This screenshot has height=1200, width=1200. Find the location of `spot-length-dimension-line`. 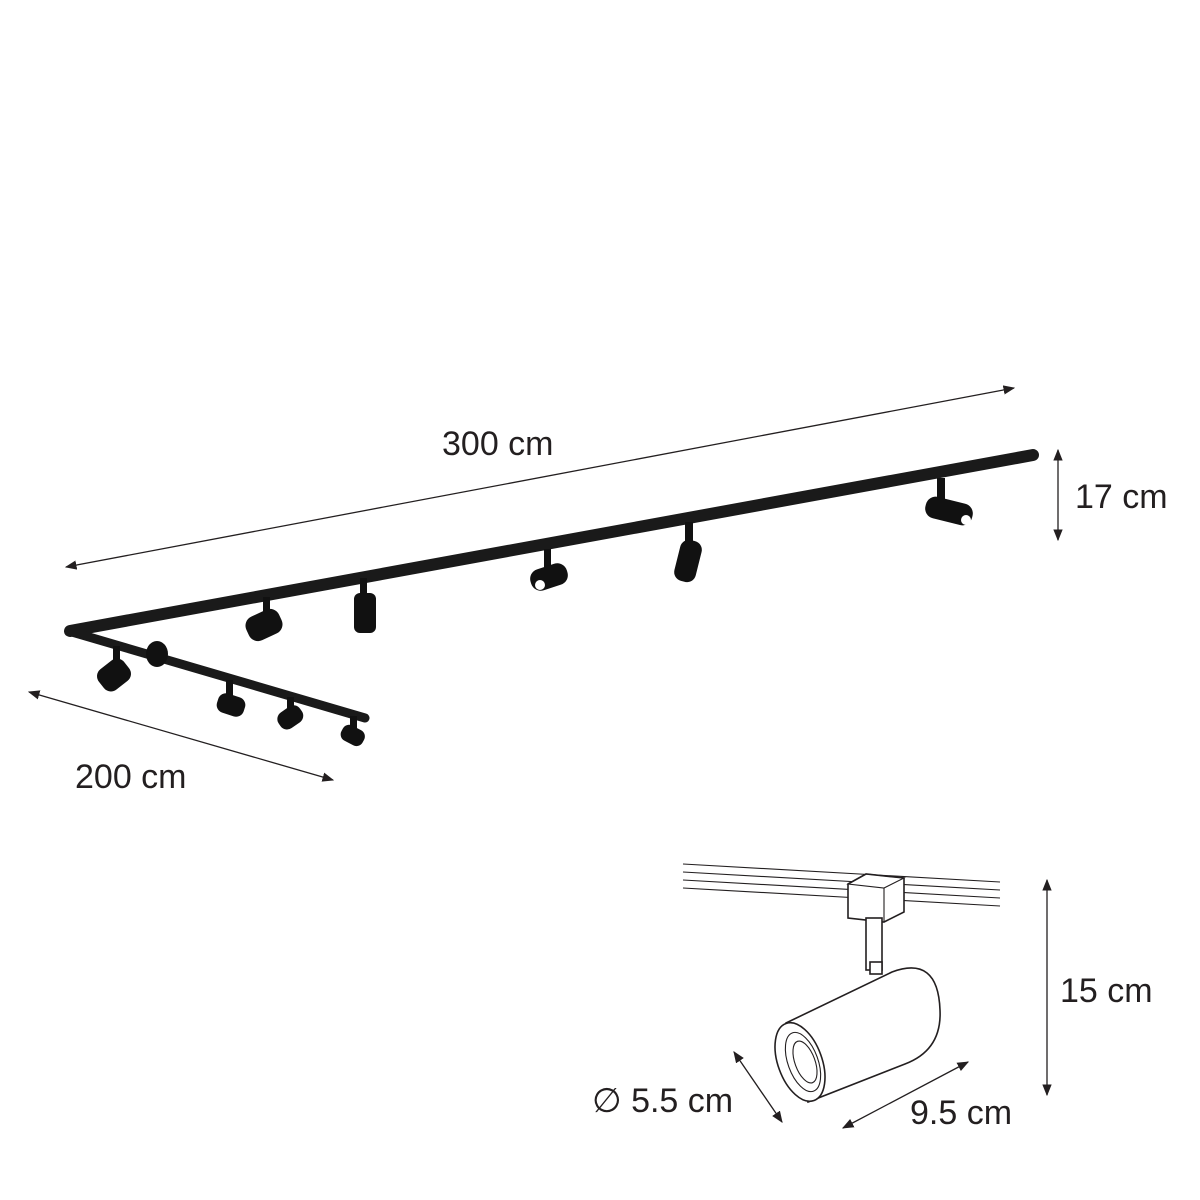

spot-length-dimension-line is located at coordinates (905, 1095).